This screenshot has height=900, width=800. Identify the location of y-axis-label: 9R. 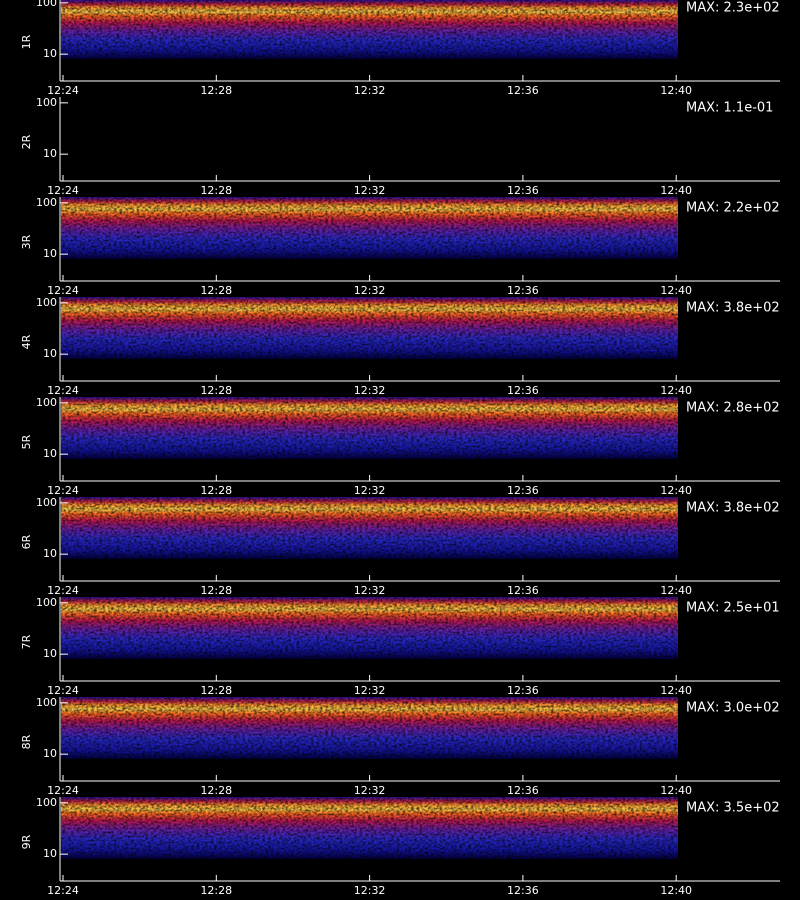
(26, 841).